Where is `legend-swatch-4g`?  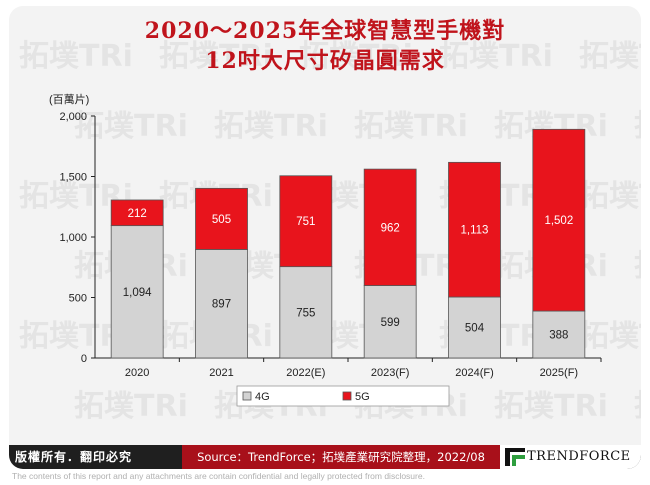 legend-swatch-4g is located at coordinates (247, 396).